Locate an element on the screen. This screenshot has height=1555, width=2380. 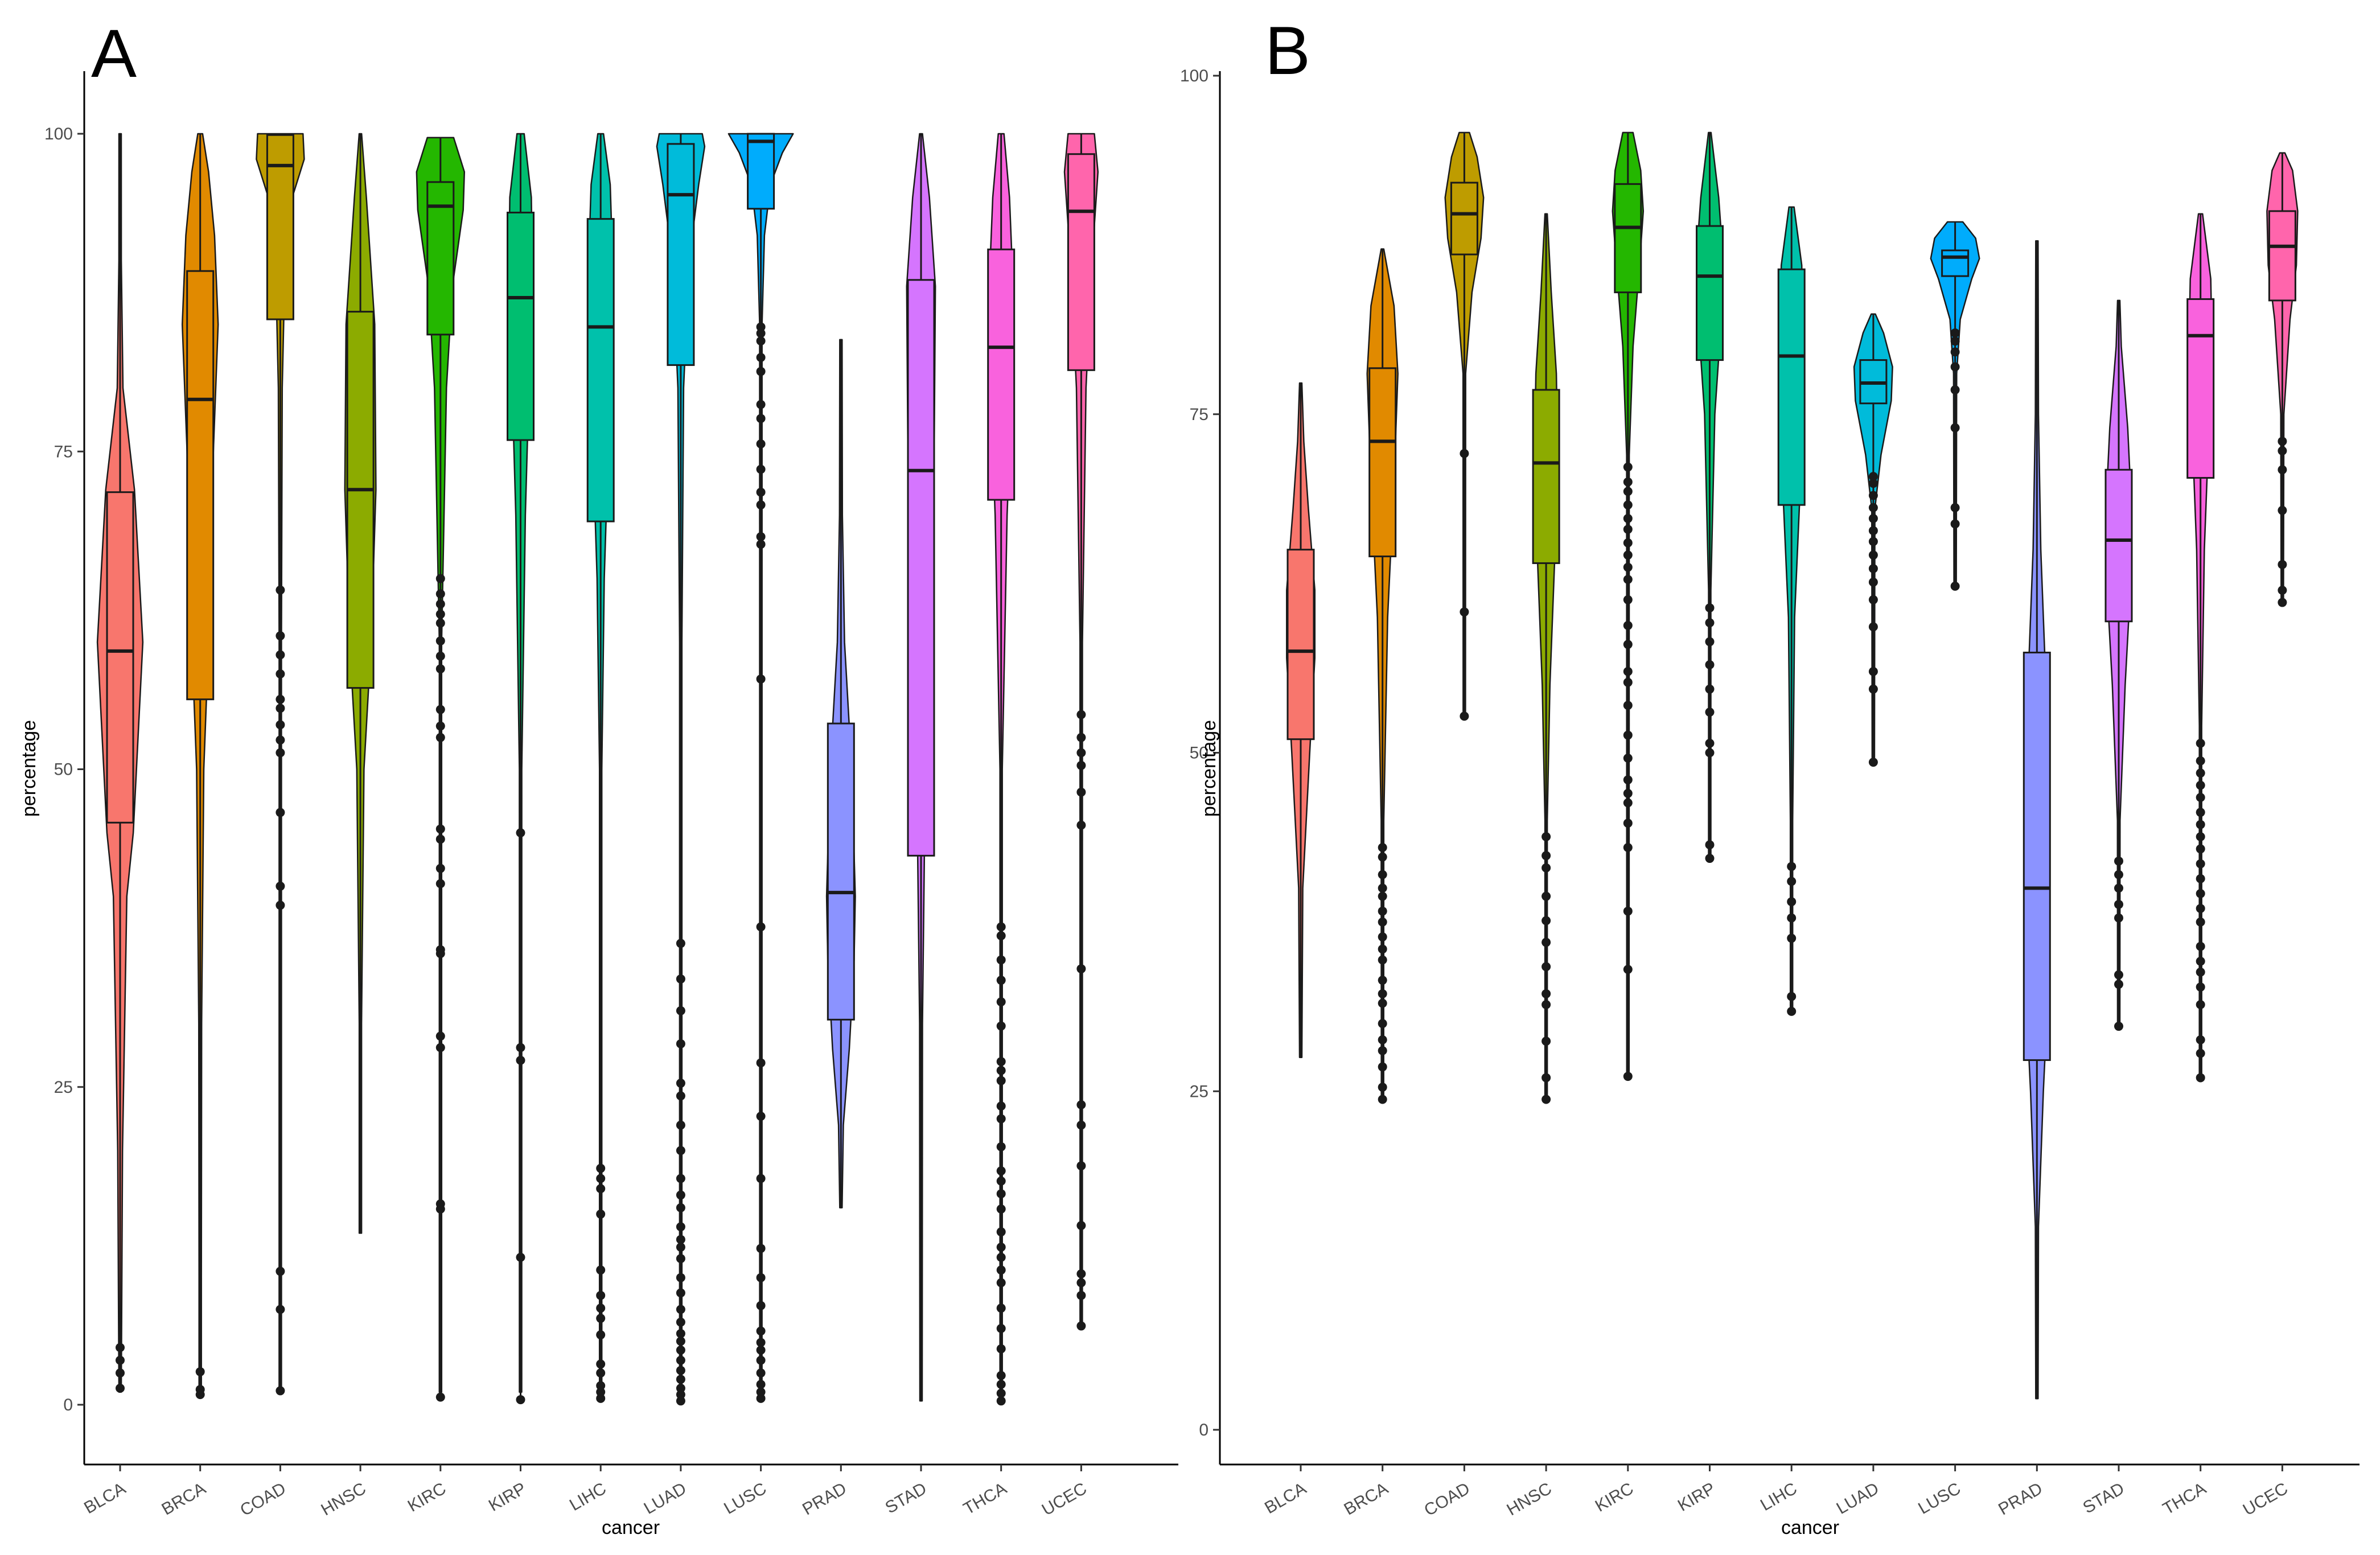
panel-b-box-ucec is located at coordinates (2282, 256).